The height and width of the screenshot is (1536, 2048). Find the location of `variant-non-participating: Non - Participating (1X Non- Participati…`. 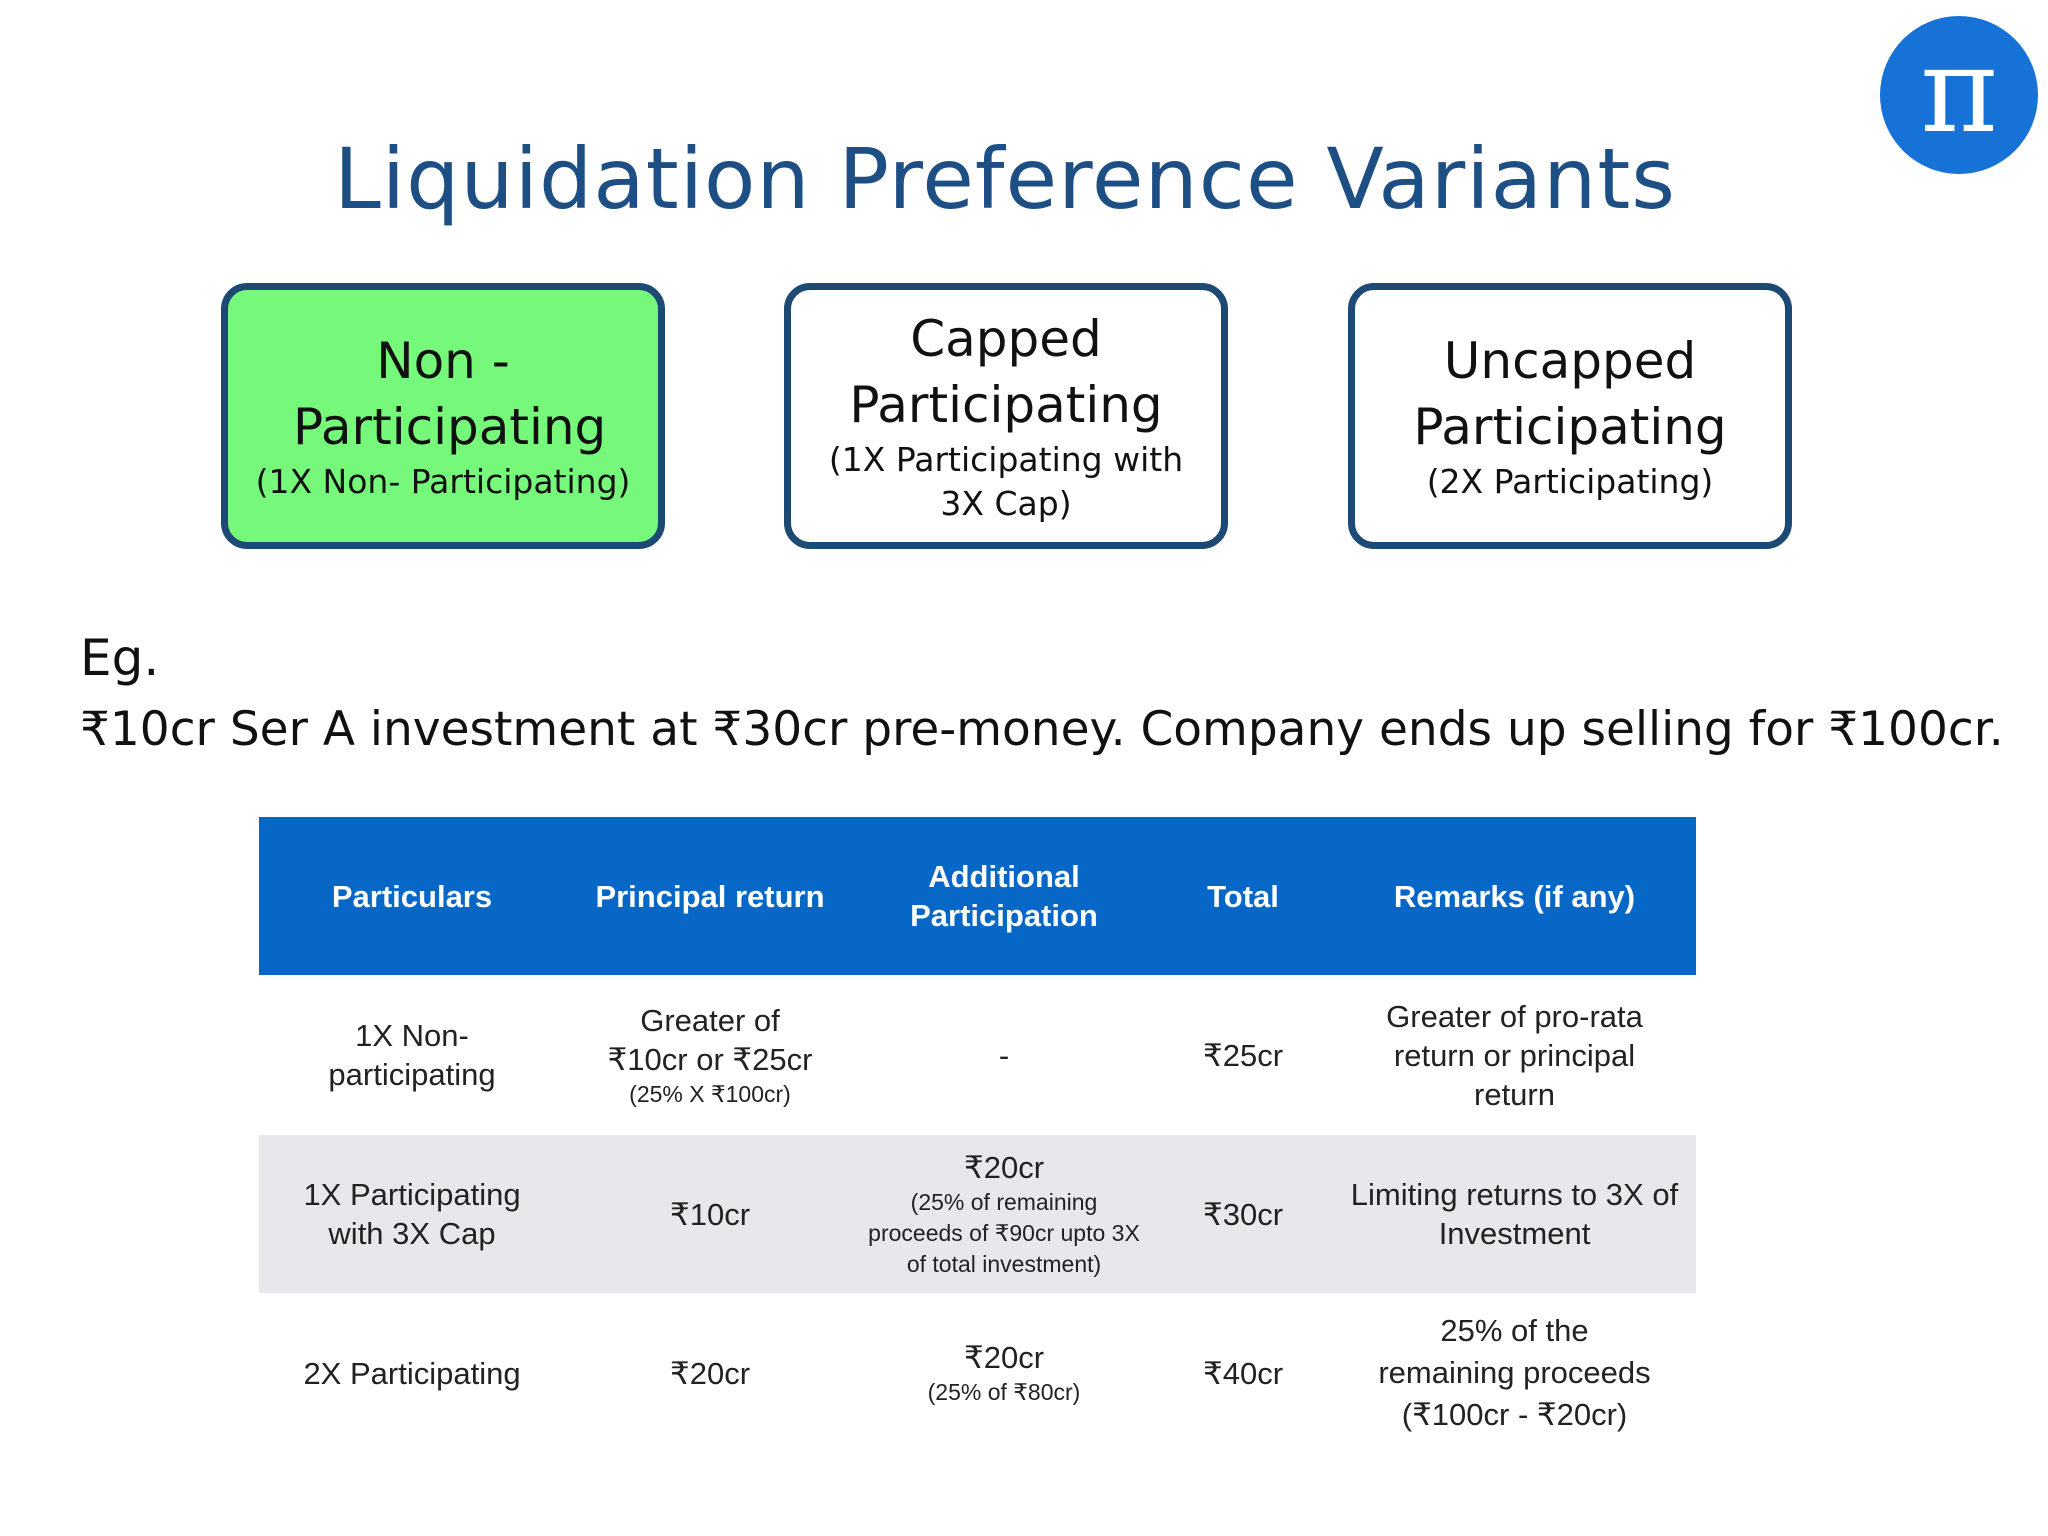

variant-non-participating: Non - Participating (1X Non- Participati… is located at coordinates (443, 416).